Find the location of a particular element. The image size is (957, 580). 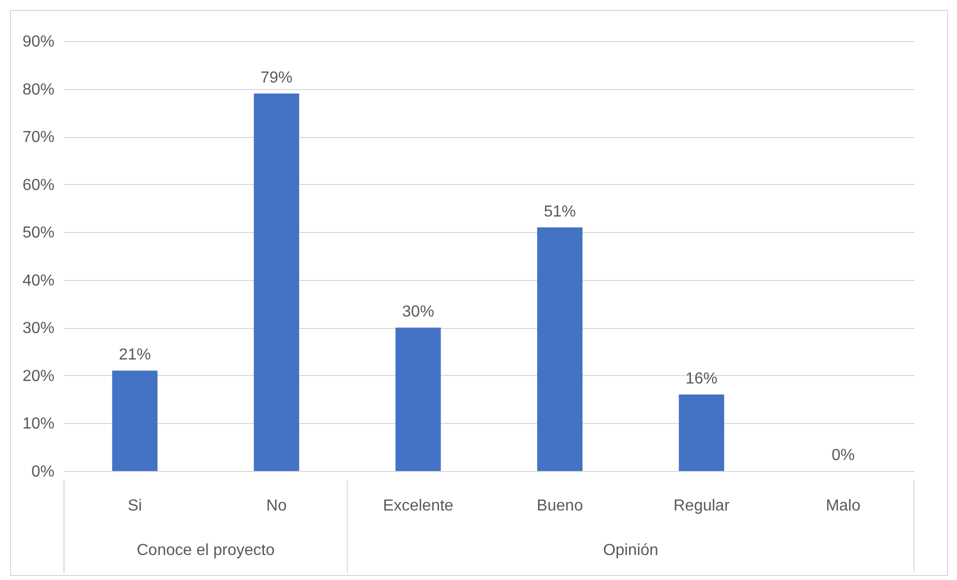

data-label: 30% is located at coordinates (418, 312).